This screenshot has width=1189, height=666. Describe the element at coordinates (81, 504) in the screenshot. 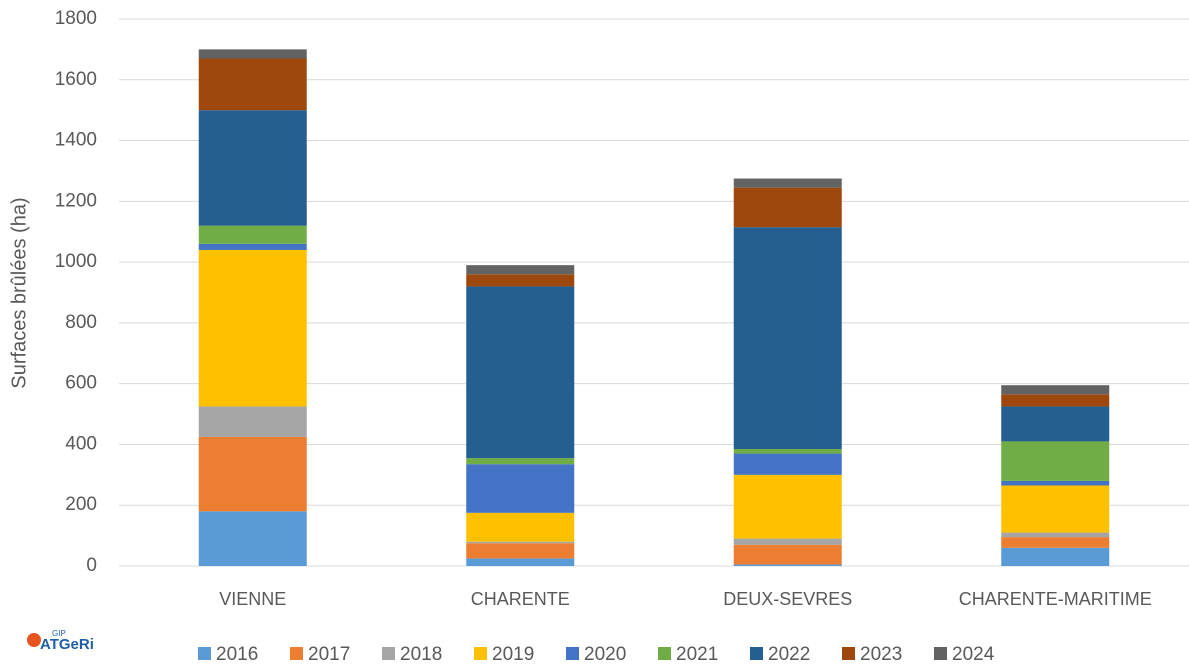

I see `y-tick-label: 200` at that location.